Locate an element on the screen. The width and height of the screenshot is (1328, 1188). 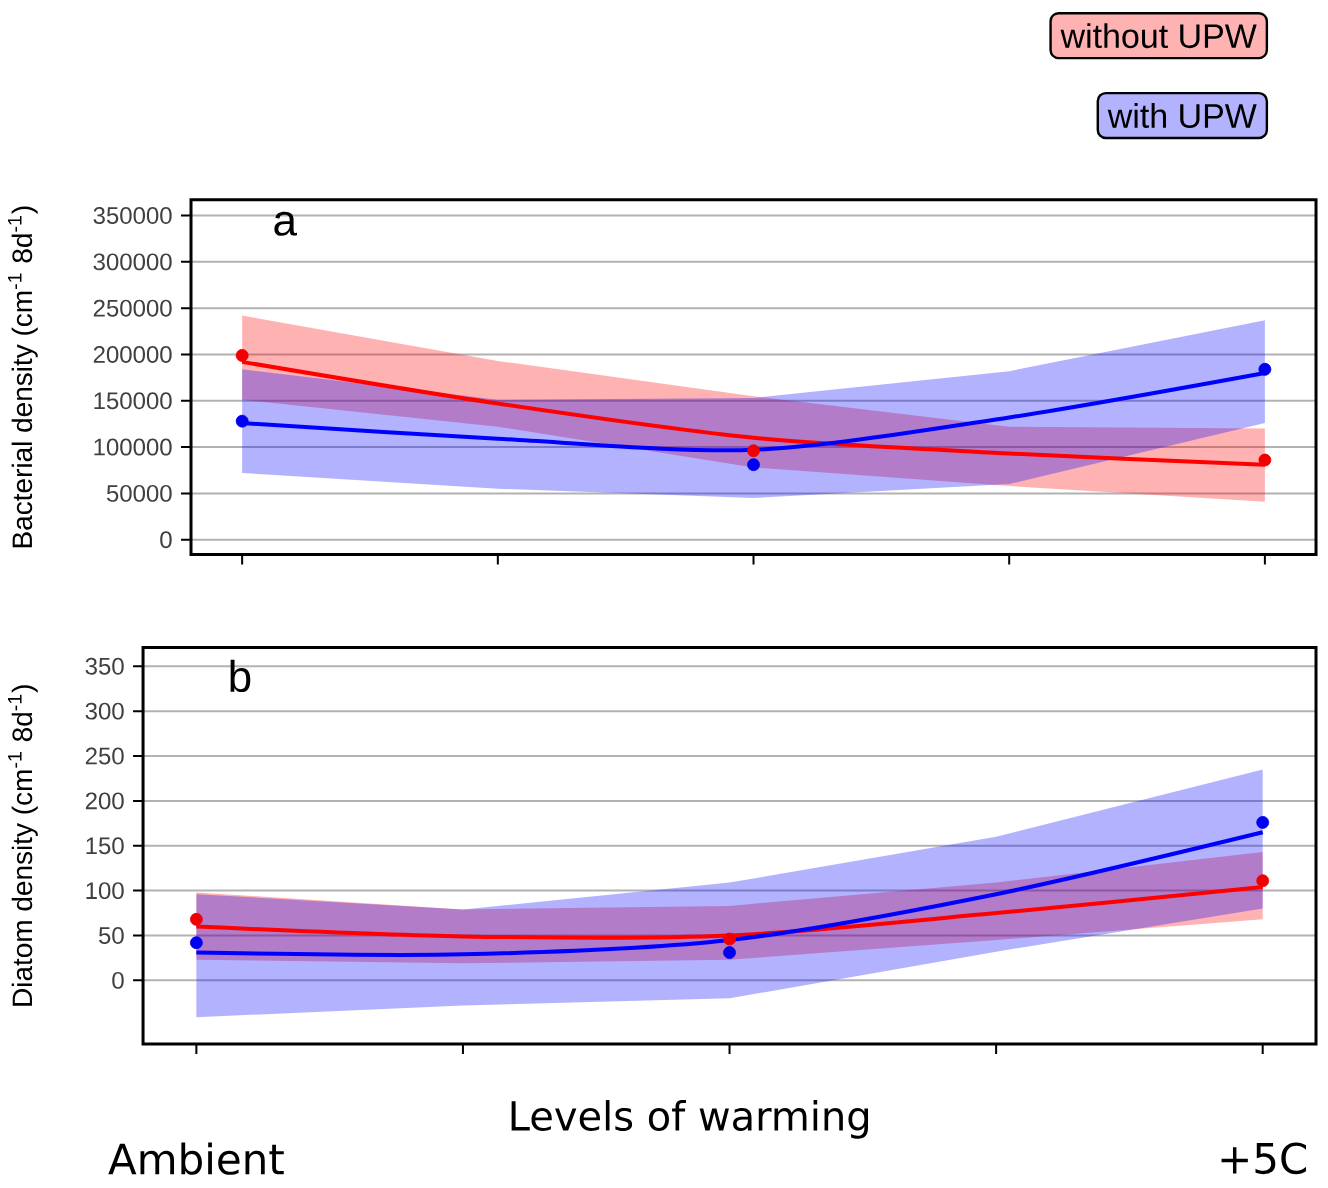
y-tick-label: 250 is located at coordinates (104, 756).